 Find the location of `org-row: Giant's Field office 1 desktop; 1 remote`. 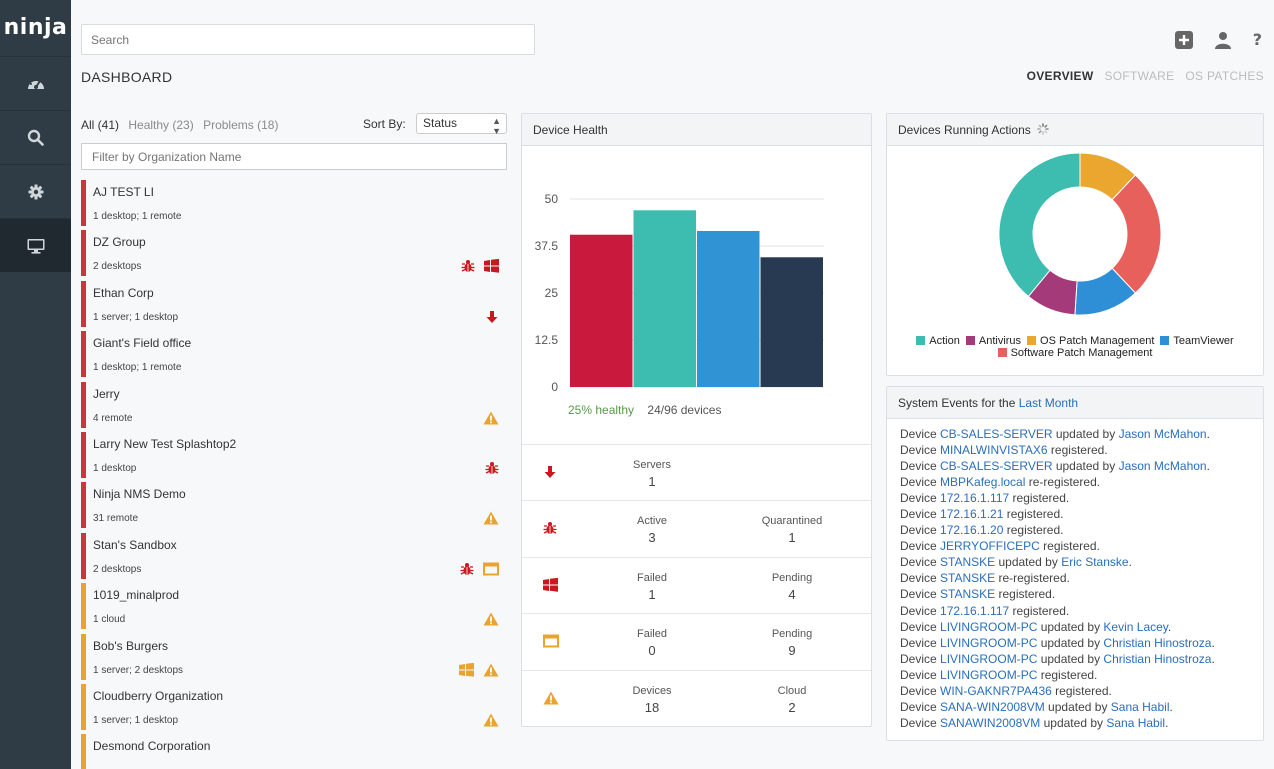

org-row: Giant's Field office 1 desktop; 1 remote is located at coordinates (294, 356).